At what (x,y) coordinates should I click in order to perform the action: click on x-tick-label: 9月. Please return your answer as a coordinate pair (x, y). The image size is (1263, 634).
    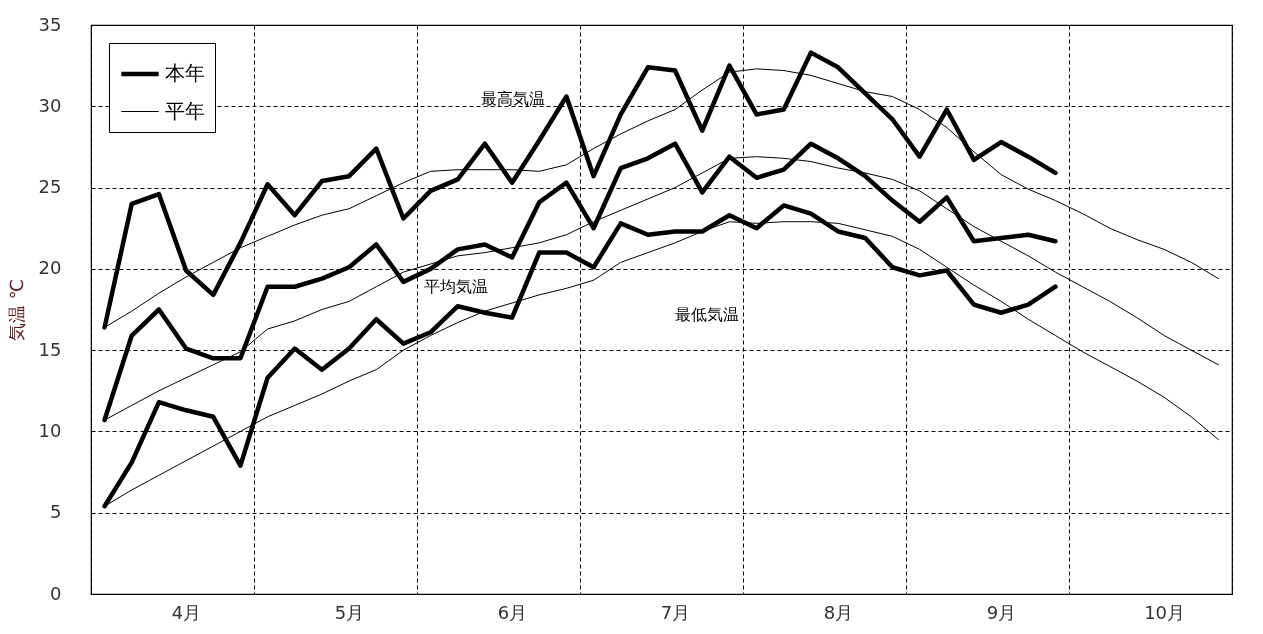
    Looking at the image, I should click on (1001, 612).